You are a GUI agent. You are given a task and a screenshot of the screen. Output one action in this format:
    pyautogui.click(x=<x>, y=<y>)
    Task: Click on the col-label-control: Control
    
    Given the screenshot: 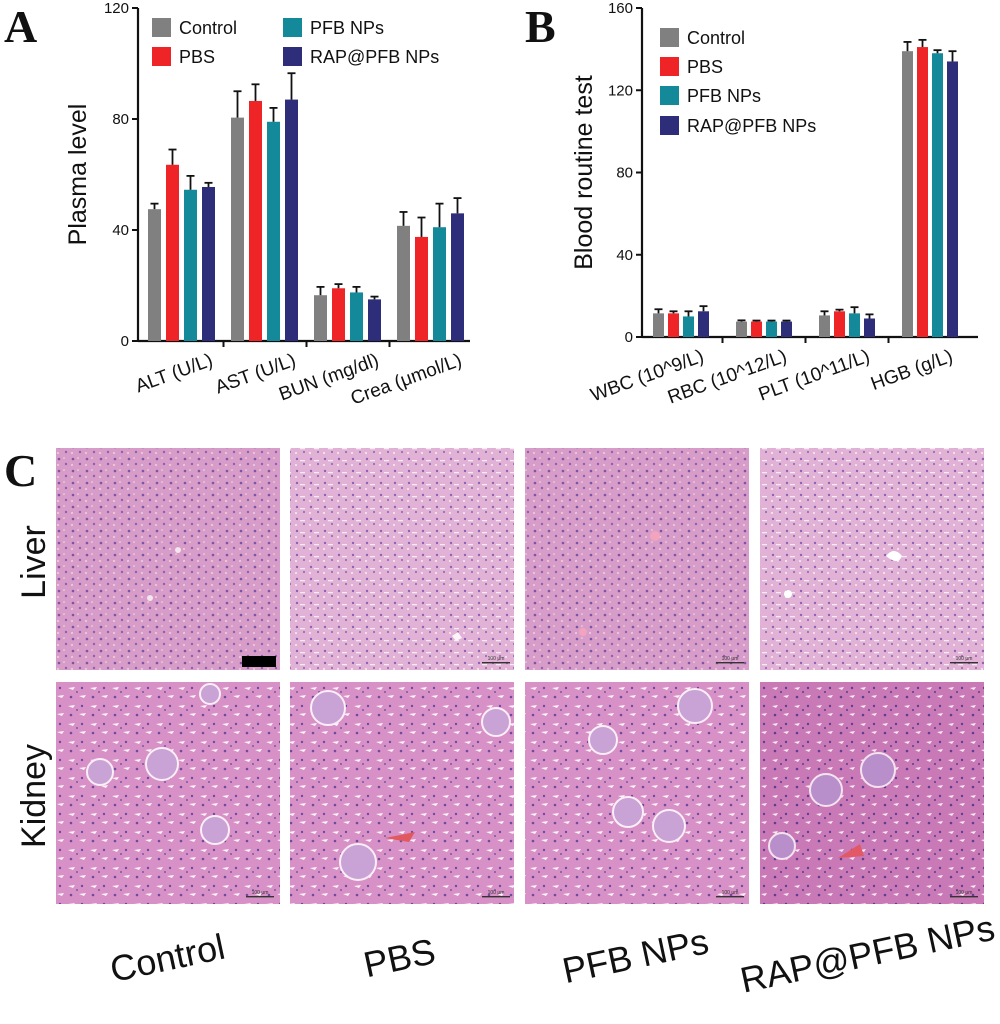 What is the action you would take?
    pyautogui.click(x=167, y=958)
    